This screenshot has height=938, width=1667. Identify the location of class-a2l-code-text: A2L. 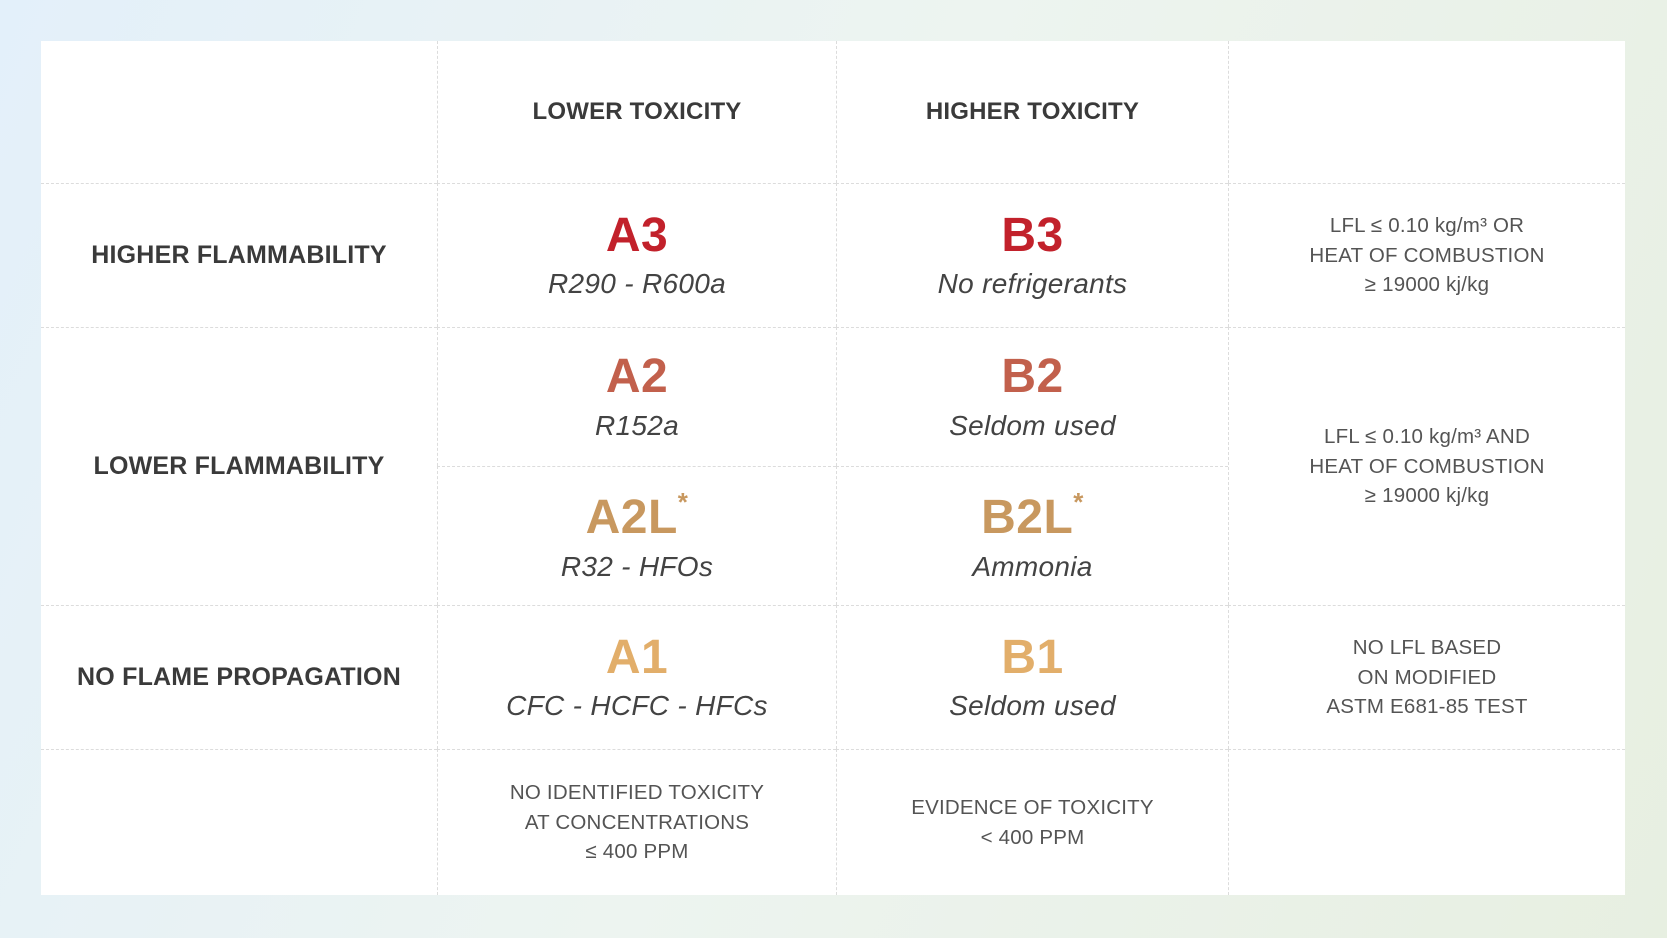
(631, 518).